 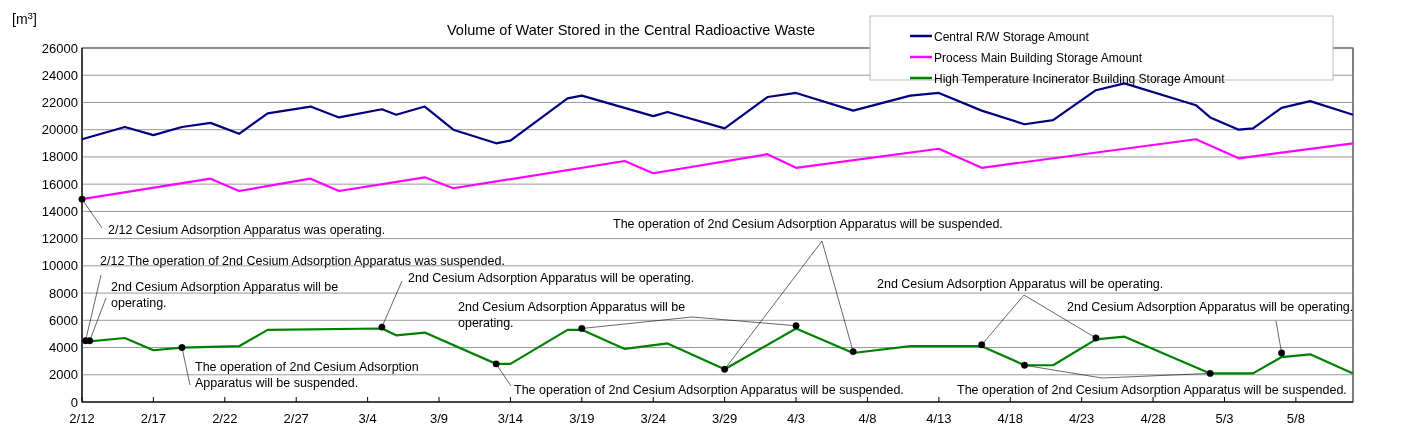 I want to click on x-tick-label: 3/19, so click(x=582, y=418).